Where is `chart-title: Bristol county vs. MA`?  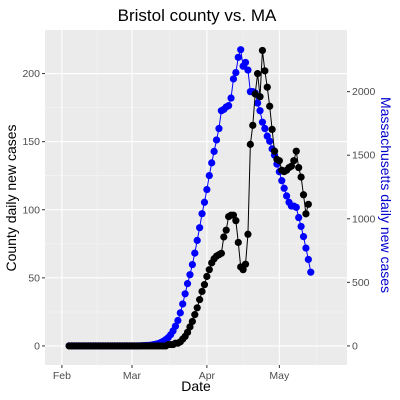
chart-title: Bristol county vs. MA is located at coordinates (197, 15).